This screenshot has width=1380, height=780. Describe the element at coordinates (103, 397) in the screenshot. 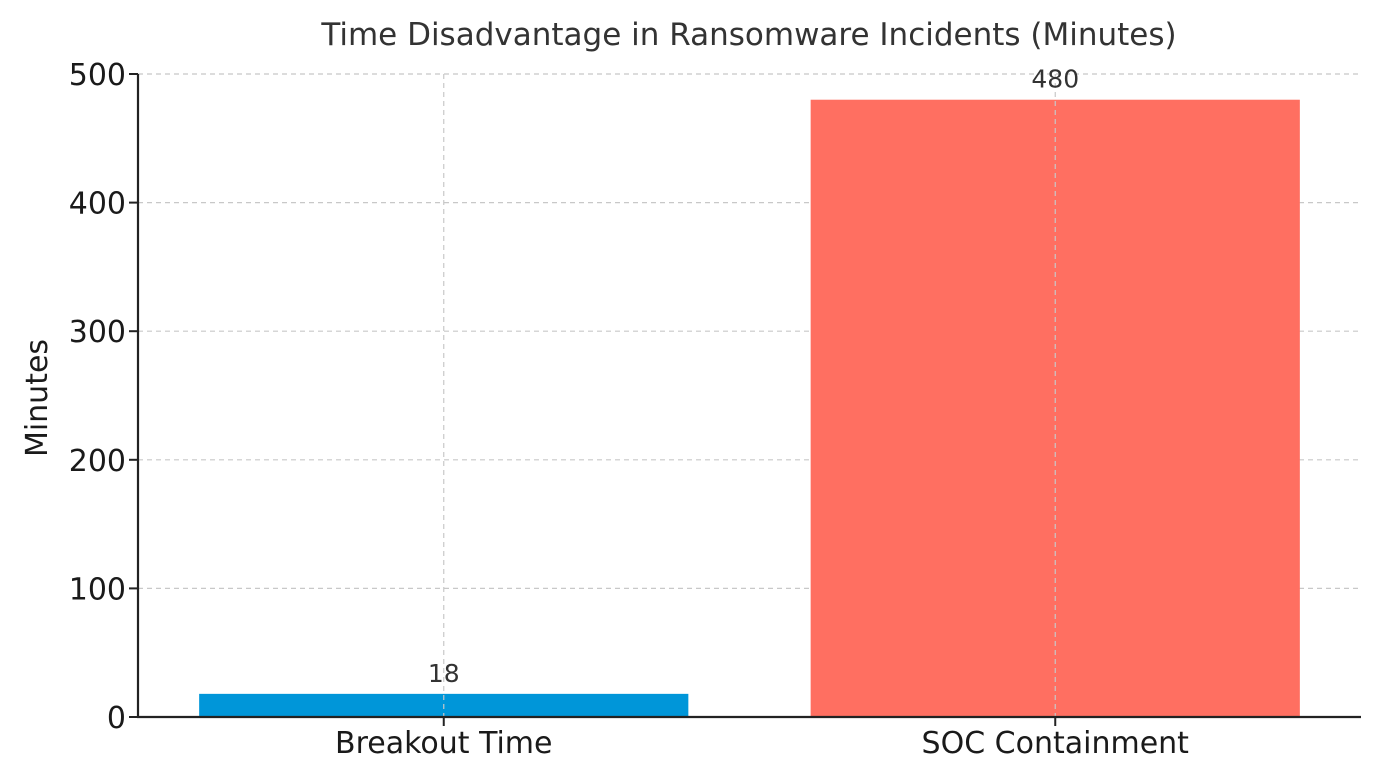

I see `y-ticks: 0 100 200 300 400 500` at that location.